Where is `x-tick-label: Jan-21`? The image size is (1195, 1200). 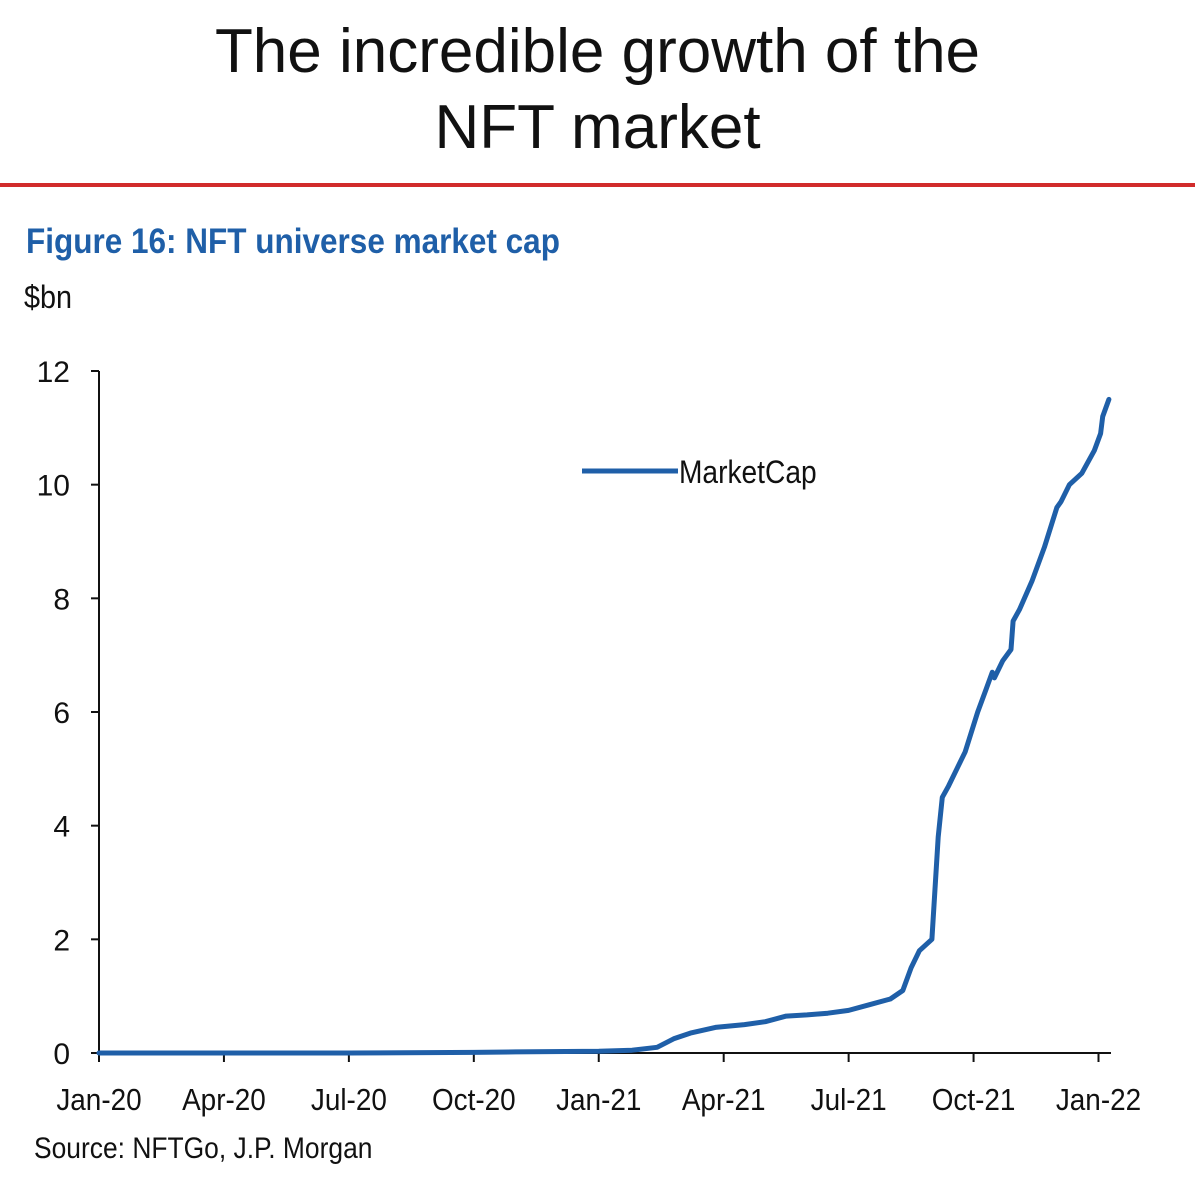 x-tick-label: Jan-21 is located at coordinates (598, 1100).